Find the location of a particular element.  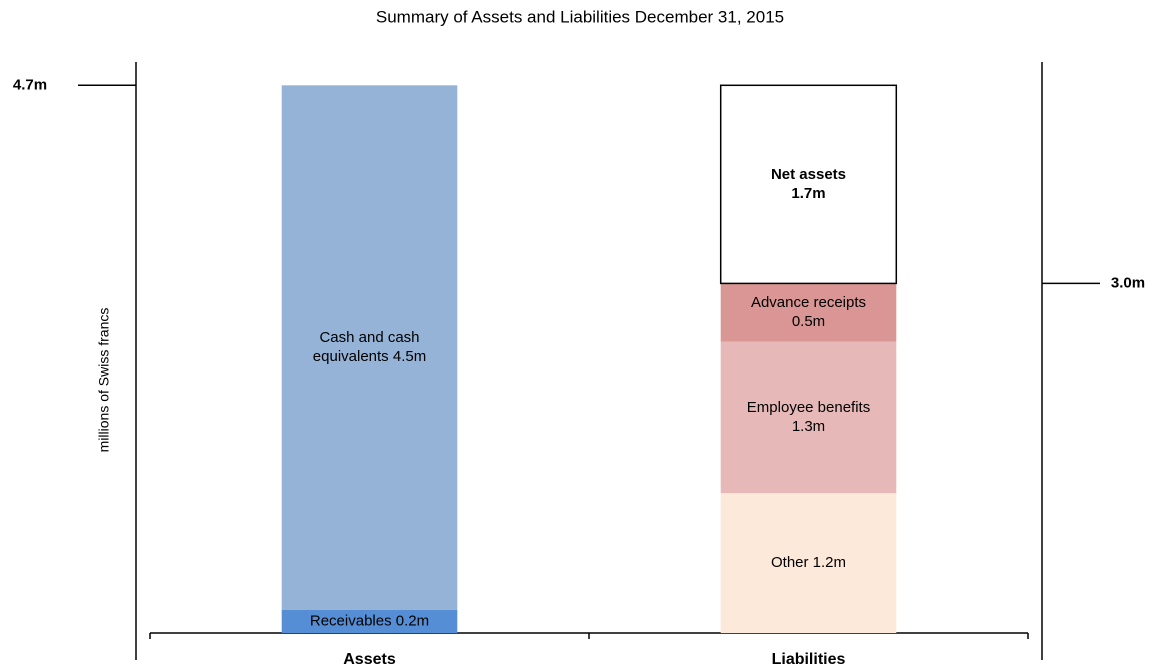

data-label: Advance receipts 0.5m is located at coordinates (808, 312).